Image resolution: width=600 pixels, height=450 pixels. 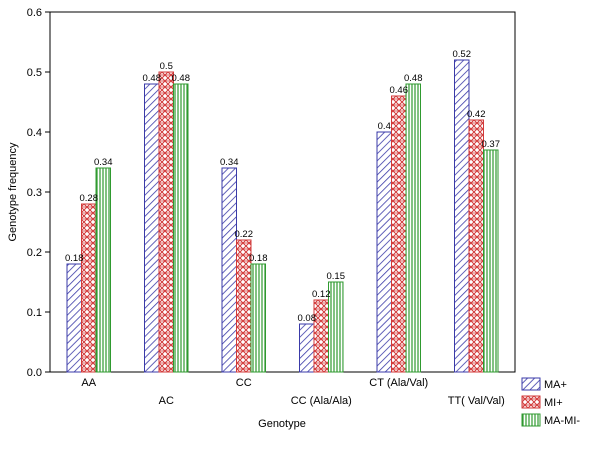 What do you see at coordinates (399, 90) in the screenshot?
I see `data-label: 0.46` at bounding box center [399, 90].